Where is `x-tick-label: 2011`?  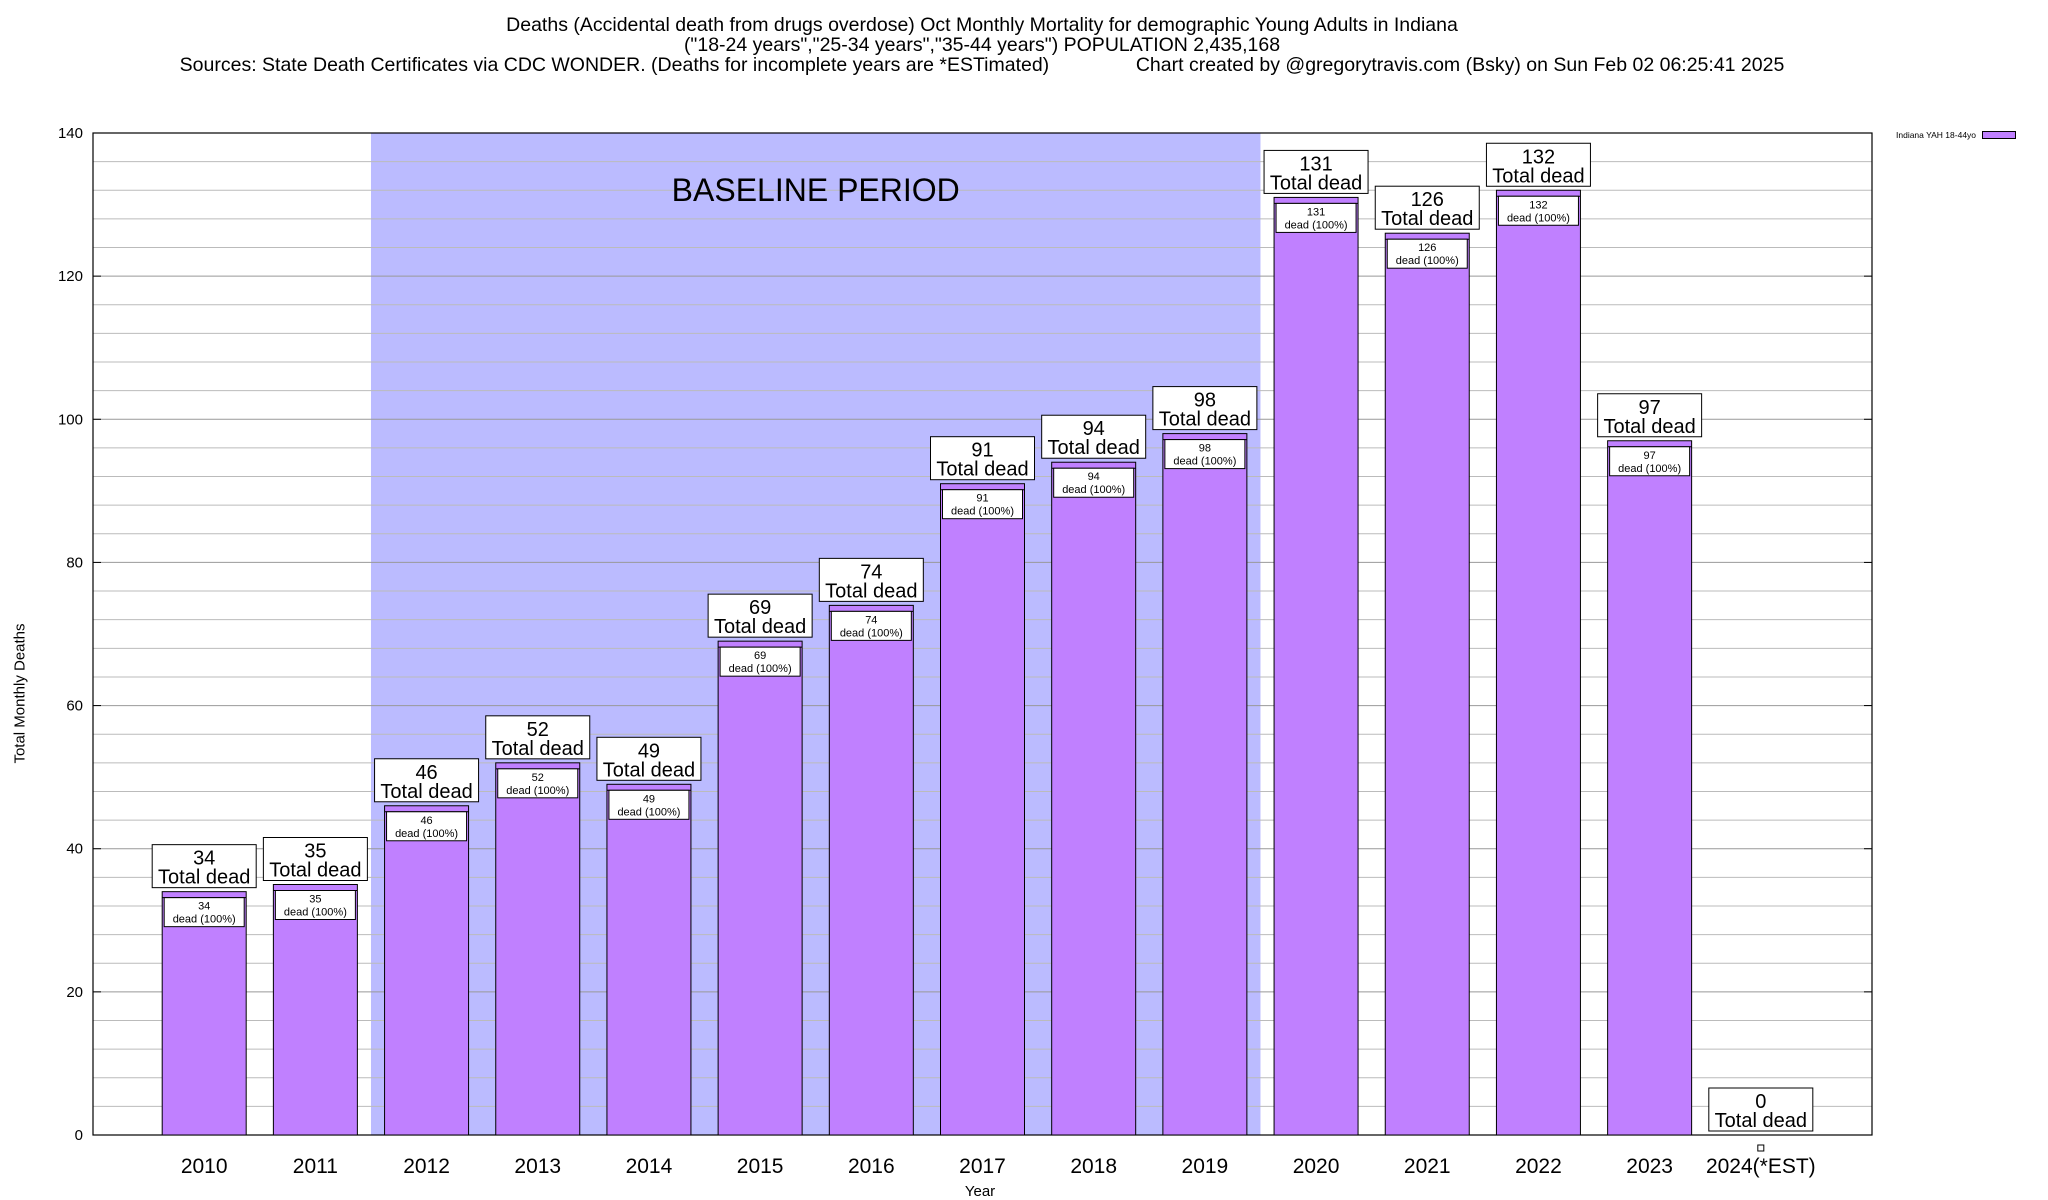 x-tick-label: 2011 is located at coordinates (315, 1166).